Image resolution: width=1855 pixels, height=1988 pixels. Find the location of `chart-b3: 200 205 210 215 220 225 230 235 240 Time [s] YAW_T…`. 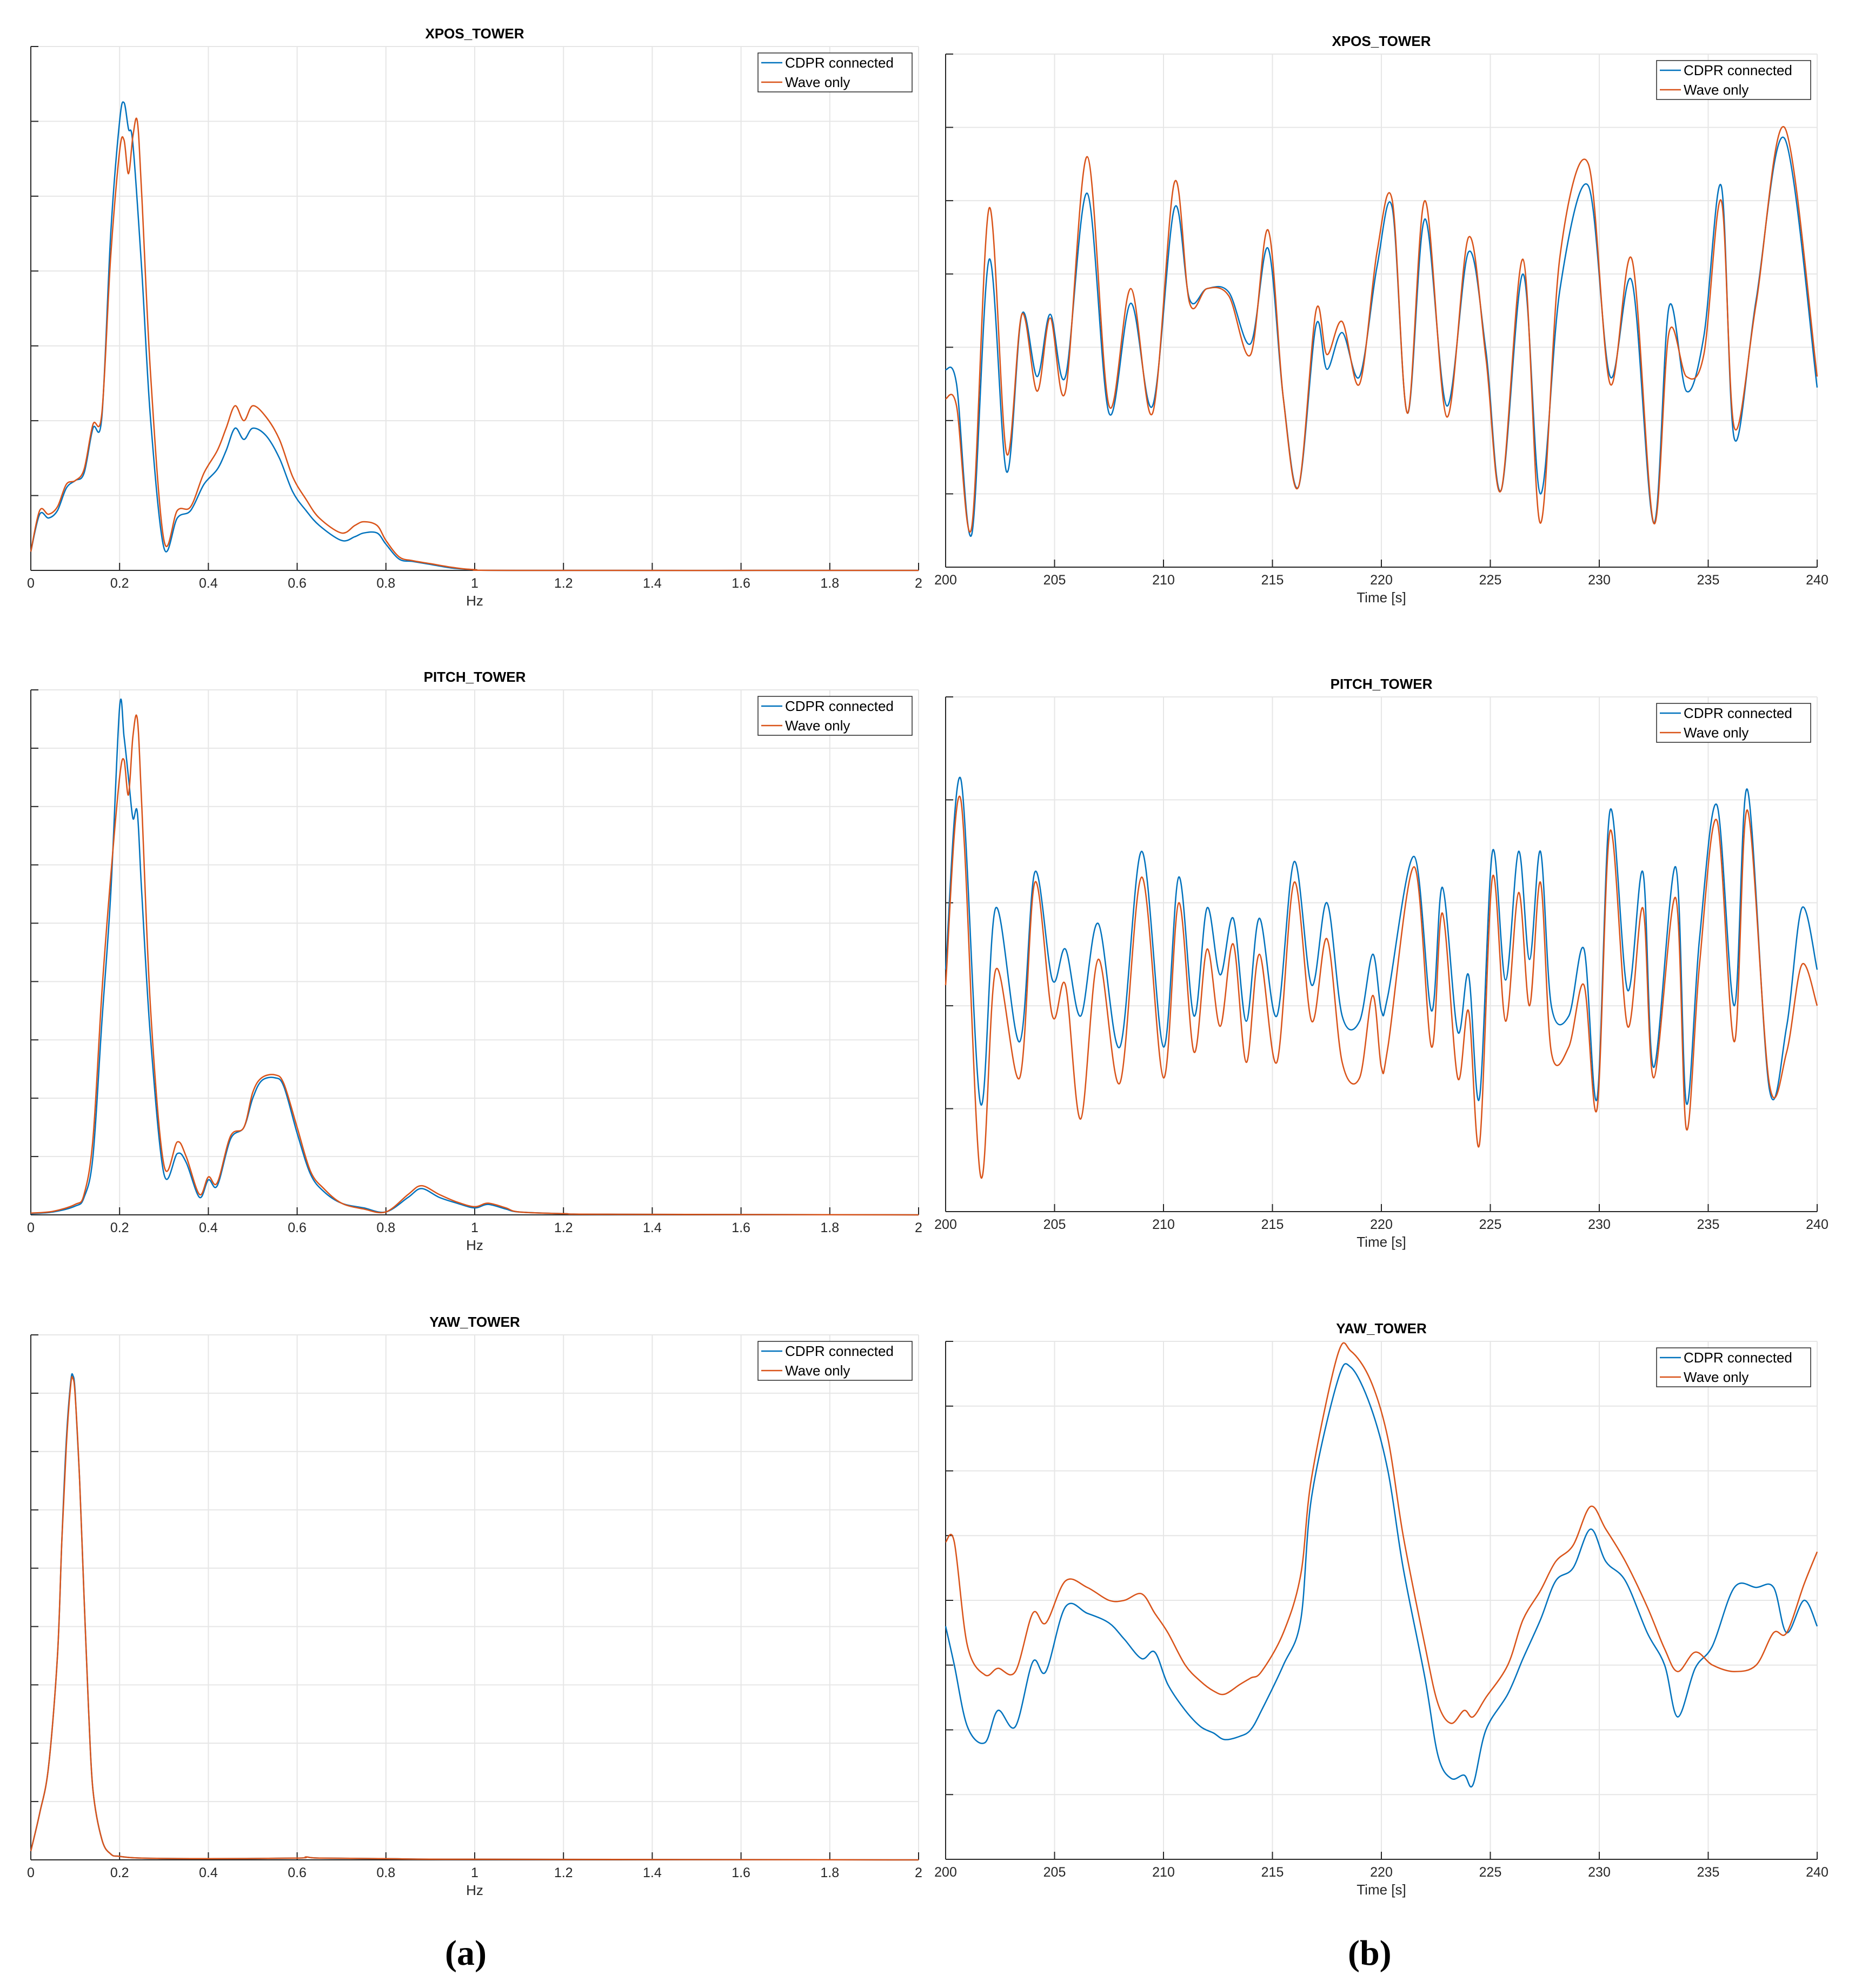

chart-b3: 200 205 210 215 220 225 230 235 240 Time [s] YAW_T… is located at coordinates (1382, 1609).